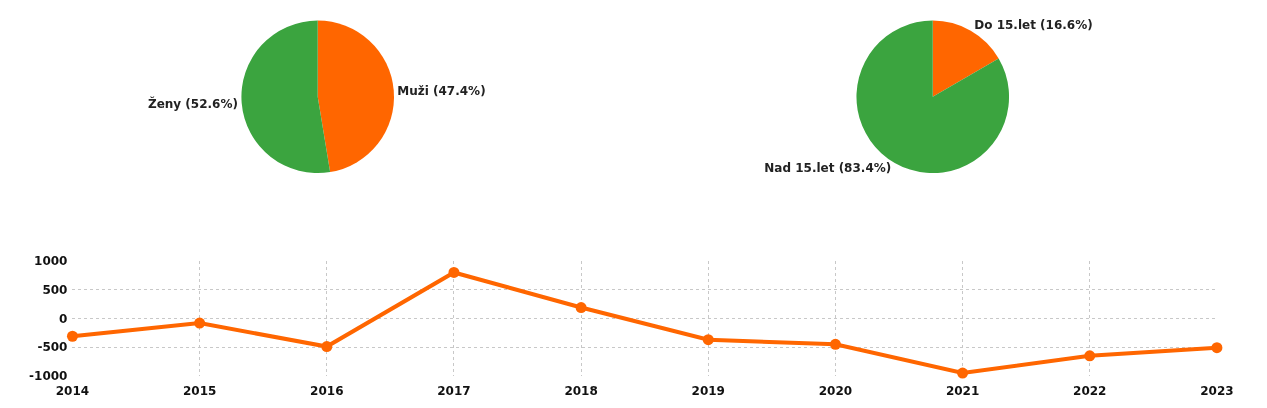 The width and height of the screenshot is (1267, 408). What do you see at coordinates (441, 90) in the screenshot?
I see `slice-label: Muži (47.4%)` at bounding box center [441, 90].